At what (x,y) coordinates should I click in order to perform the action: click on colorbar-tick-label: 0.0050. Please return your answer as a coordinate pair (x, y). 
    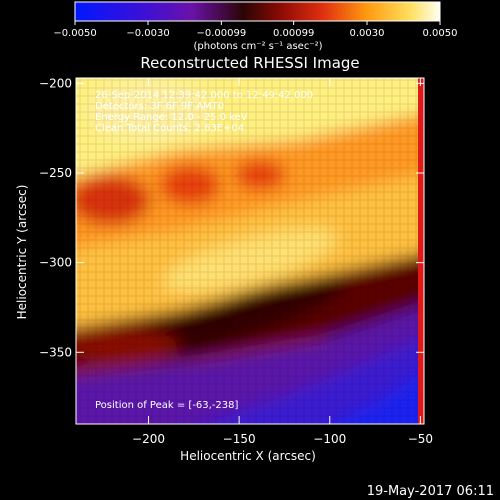
    Looking at the image, I should click on (440, 33).